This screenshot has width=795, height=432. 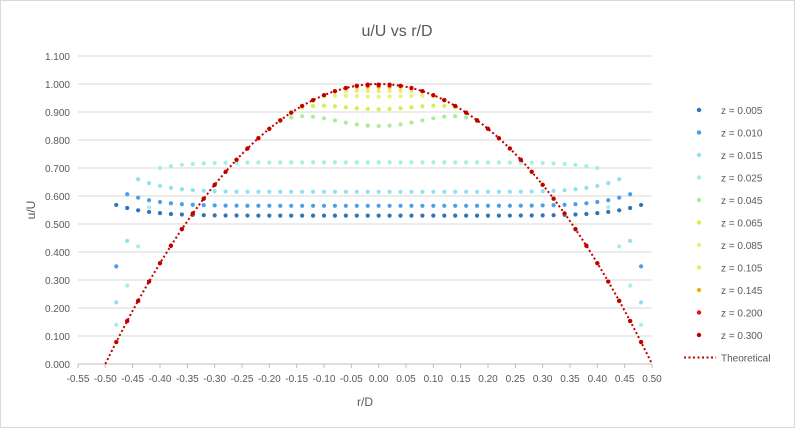 I want to click on x-tick-label: 0.25, so click(x=516, y=379).